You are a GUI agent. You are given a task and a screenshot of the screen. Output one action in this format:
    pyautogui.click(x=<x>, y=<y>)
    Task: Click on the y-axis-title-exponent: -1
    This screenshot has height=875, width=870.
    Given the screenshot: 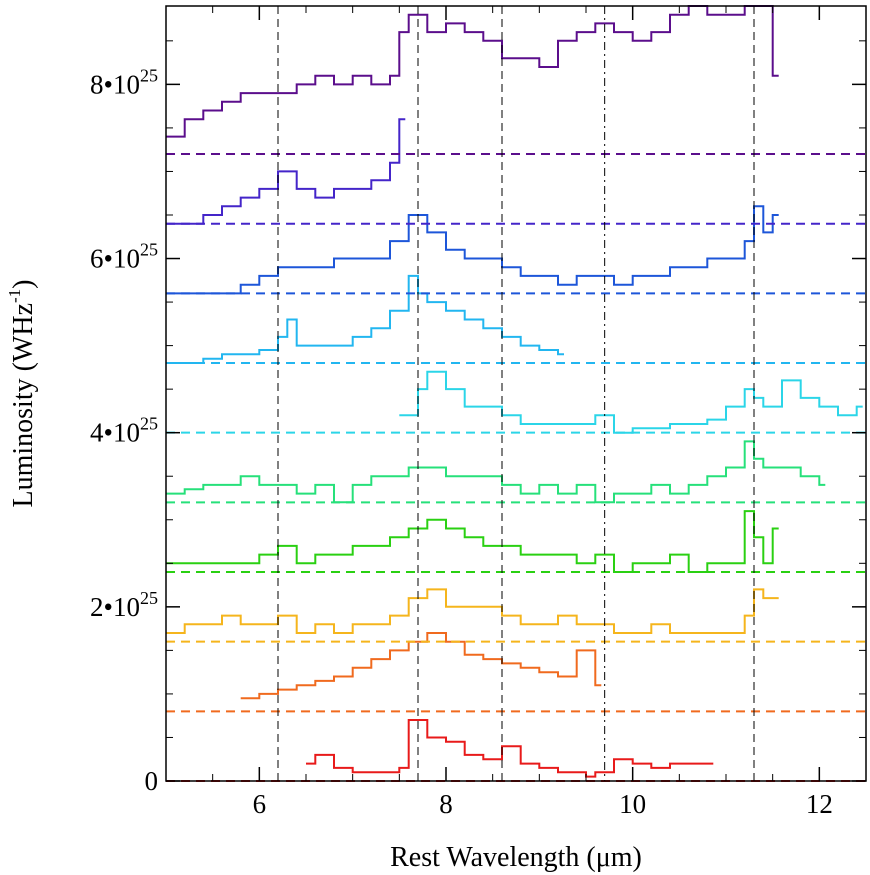 What is the action you would take?
    pyautogui.click(x=14, y=296)
    